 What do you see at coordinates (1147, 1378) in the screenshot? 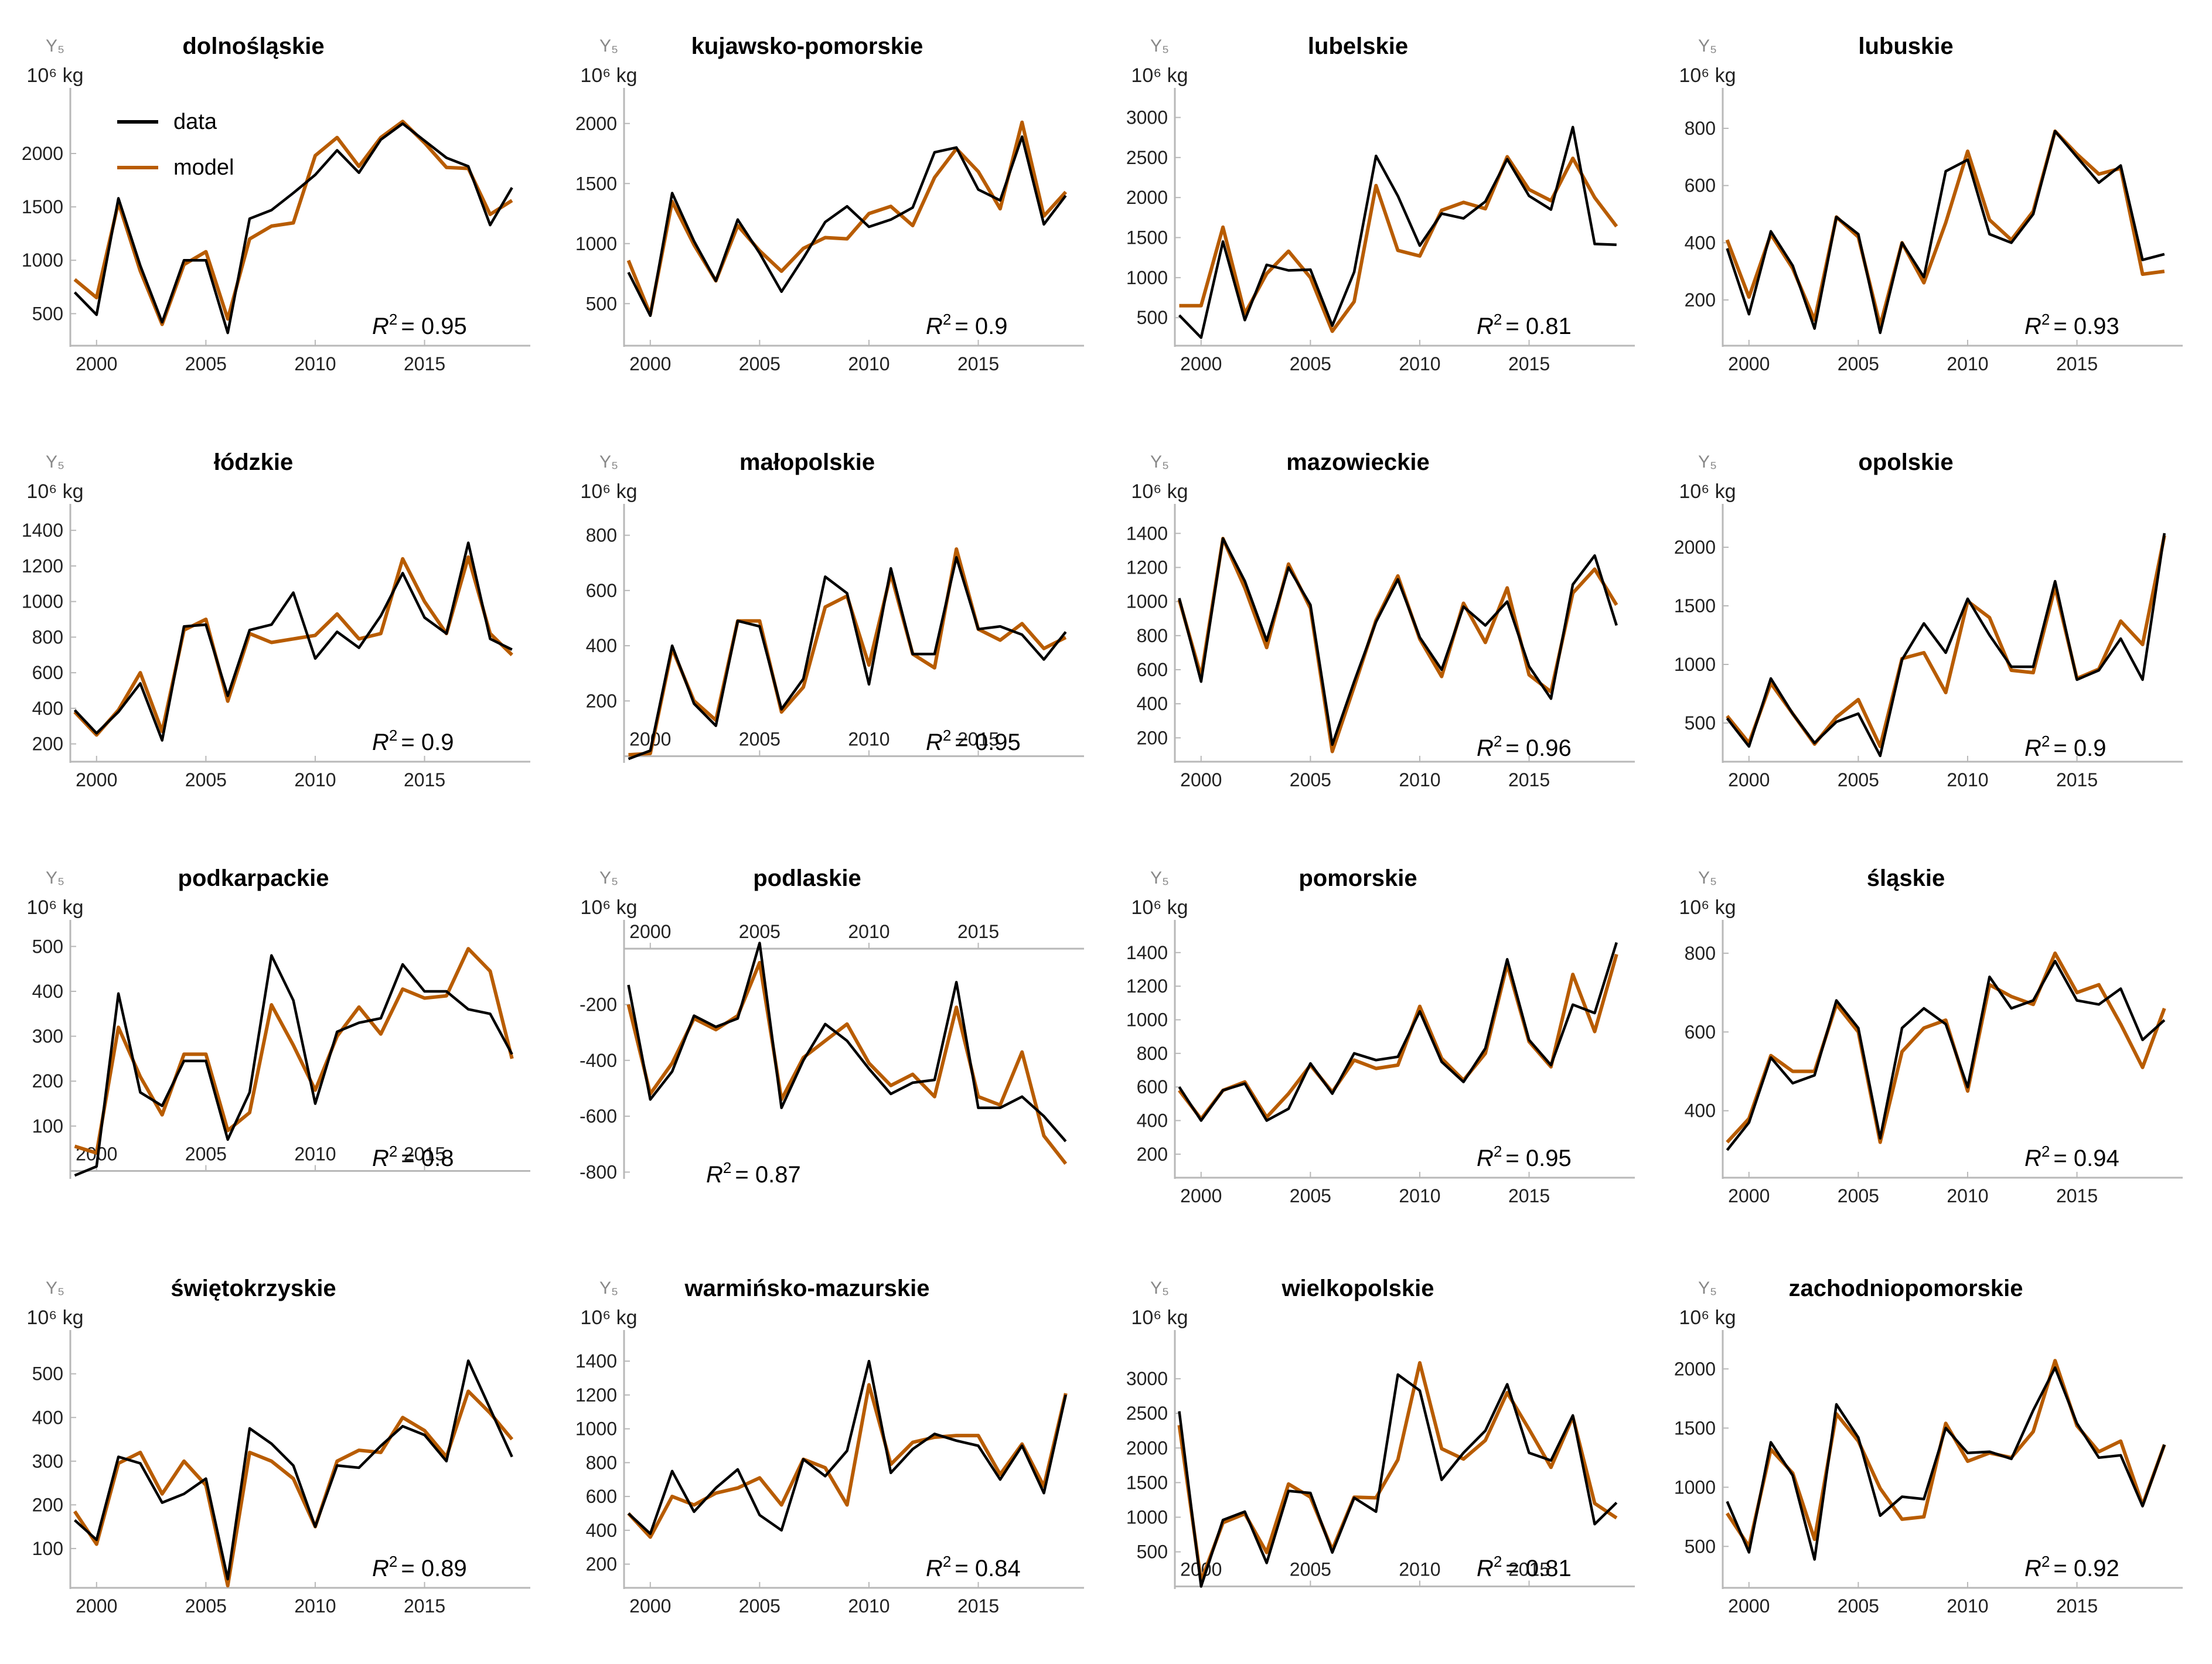
I see `y-tick-label: 3000` at bounding box center [1147, 1378].